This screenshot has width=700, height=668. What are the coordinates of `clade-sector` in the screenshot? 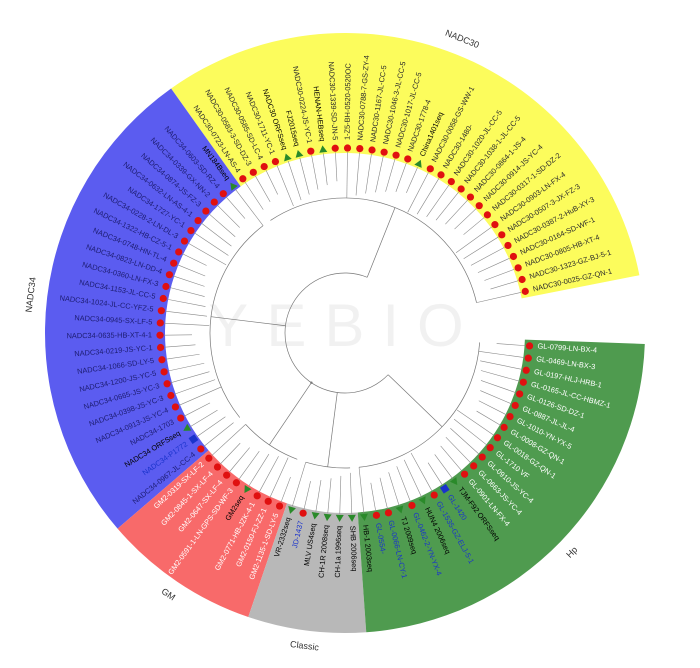 It's located at (307, 568).